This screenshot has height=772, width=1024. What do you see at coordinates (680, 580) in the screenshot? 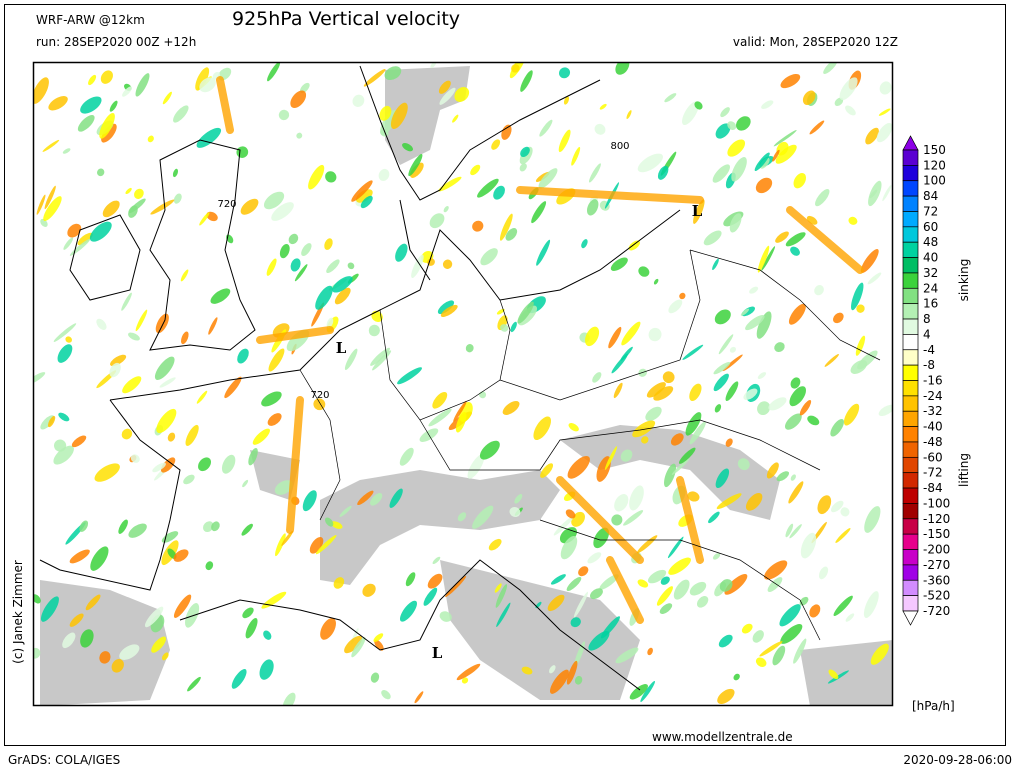
I see `border` at bounding box center [680, 580].